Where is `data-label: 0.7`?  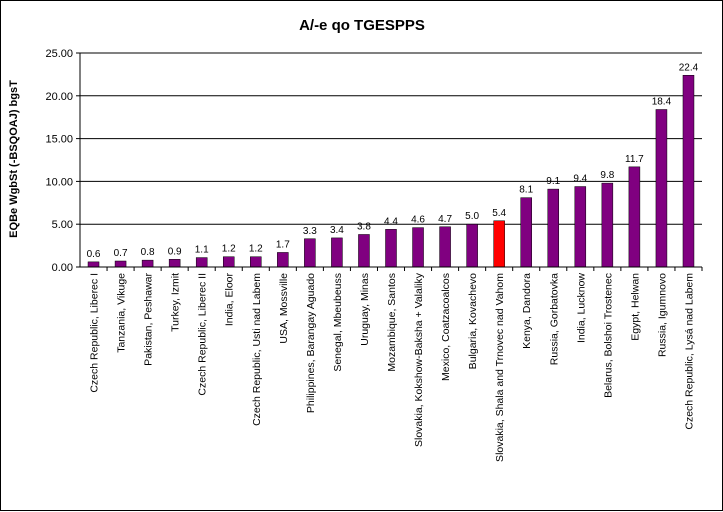 data-label: 0.7 is located at coordinates (121, 253).